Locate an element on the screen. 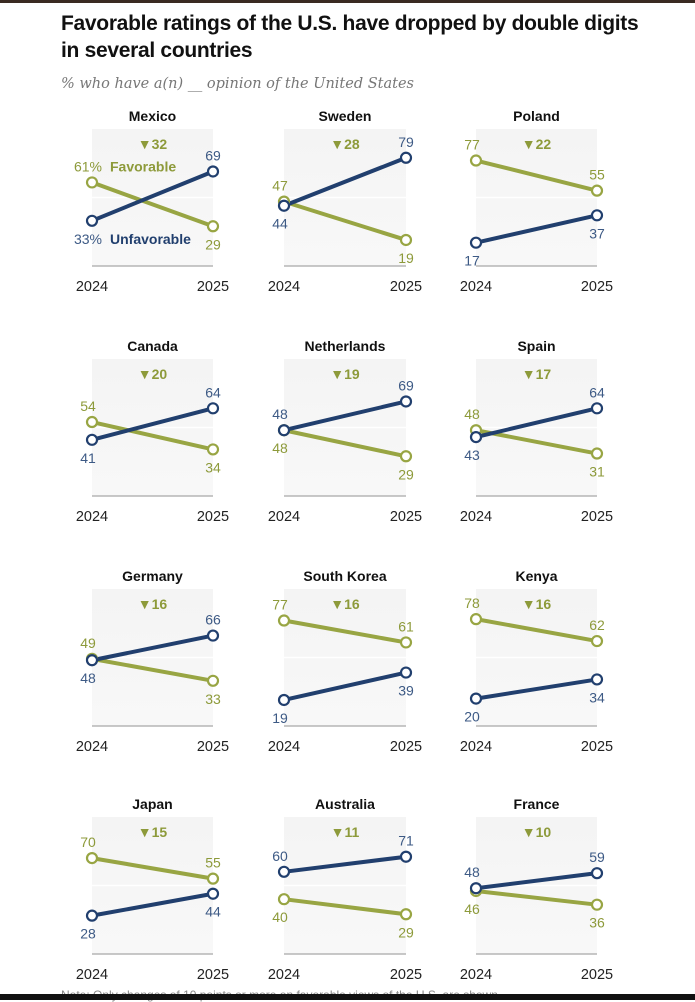 The image size is (695, 1002). change-label: ▼28 is located at coordinates (345, 144).